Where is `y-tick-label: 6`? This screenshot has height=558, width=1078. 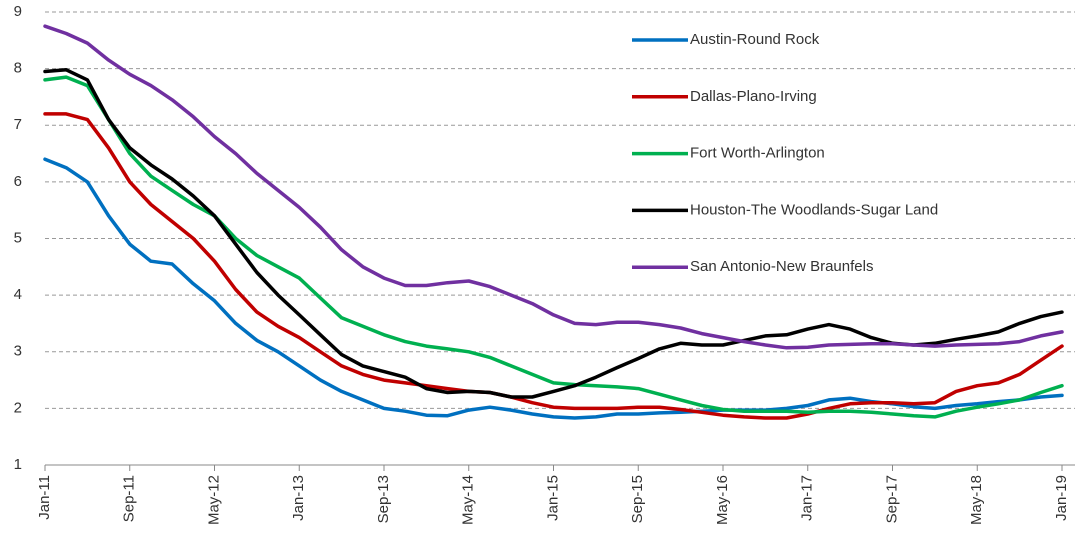
y-tick-label: 6 is located at coordinates (18, 181).